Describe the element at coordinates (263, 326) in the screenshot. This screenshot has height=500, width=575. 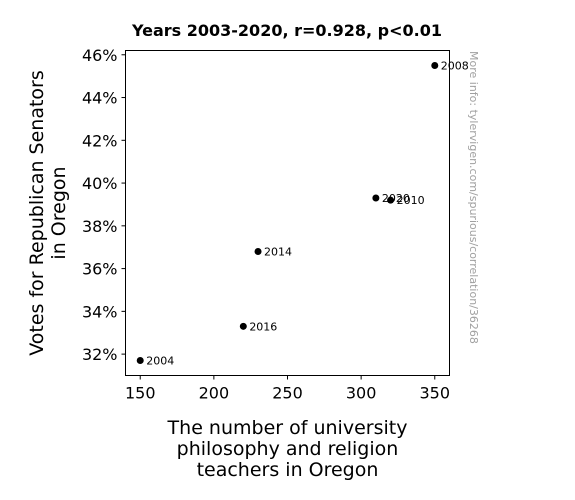
I see `data-point-label: 2016` at that location.